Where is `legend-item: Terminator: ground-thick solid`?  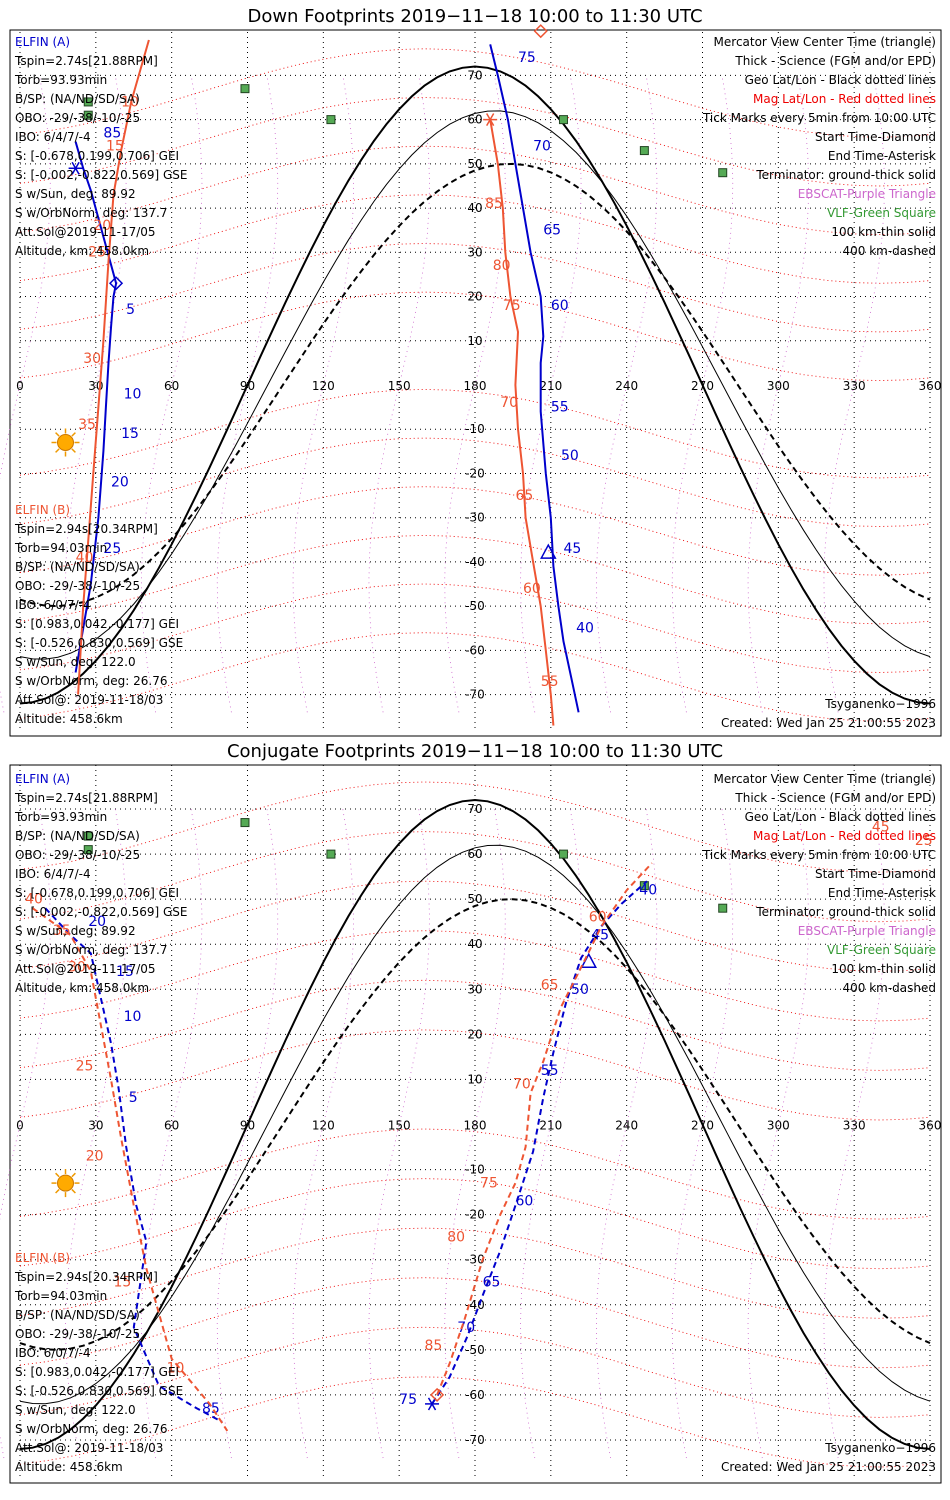 legend-item: Terminator: ground-thick solid is located at coordinates (845, 912).